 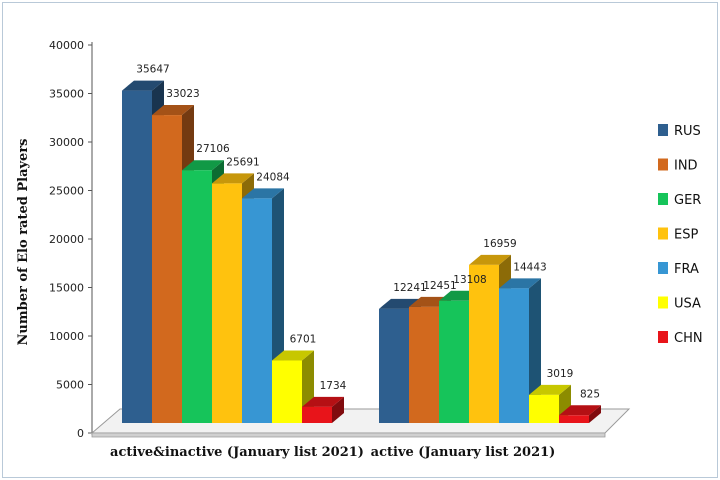 What do you see at coordinates (348, 435) in the screenshot?
I see `floor-edge` at bounding box center [348, 435].